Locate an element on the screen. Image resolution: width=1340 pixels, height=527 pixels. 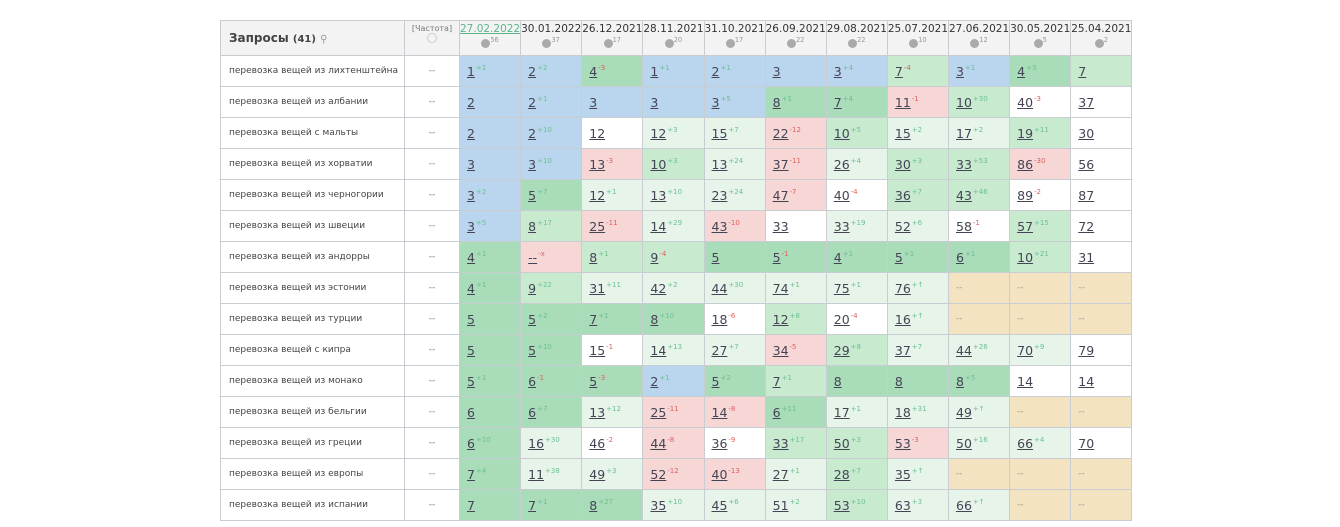
position-cell: 6+11 is located at coordinates (795, 412).